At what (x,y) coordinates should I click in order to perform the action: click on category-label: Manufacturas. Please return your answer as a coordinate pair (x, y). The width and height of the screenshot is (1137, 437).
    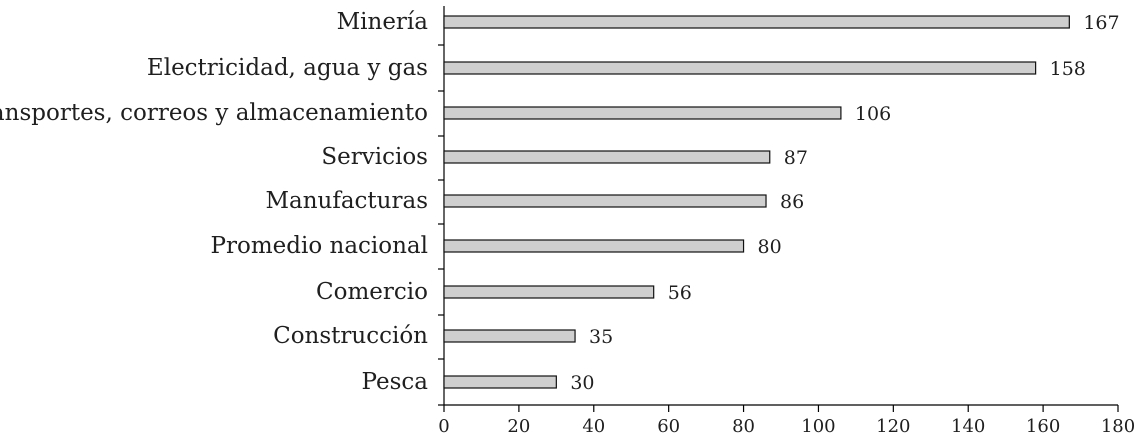
    Looking at the image, I should click on (346, 201).